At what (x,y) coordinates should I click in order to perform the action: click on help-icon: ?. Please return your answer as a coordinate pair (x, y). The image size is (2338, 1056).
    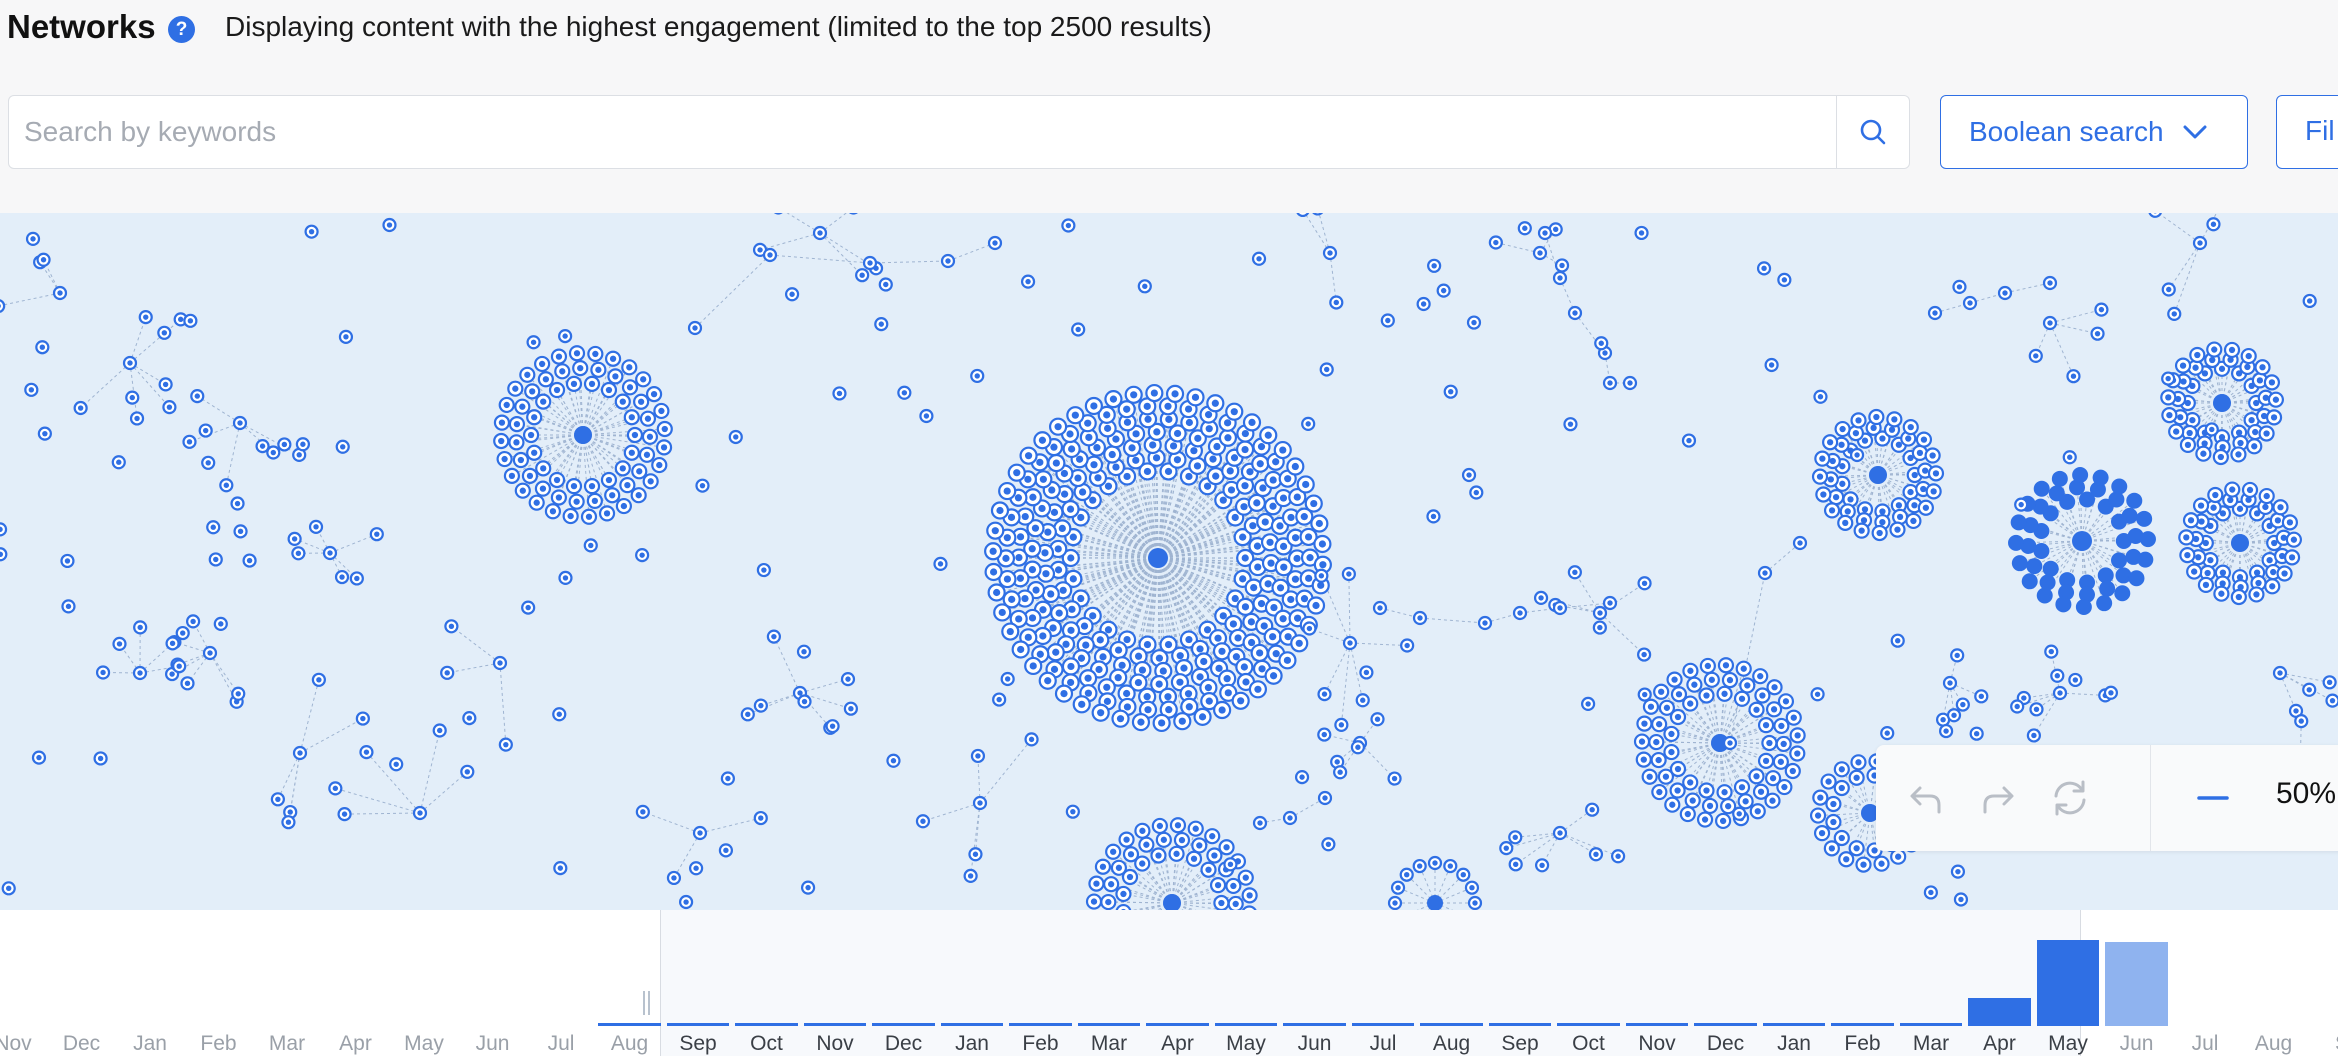
    Looking at the image, I should click on (181, 29).